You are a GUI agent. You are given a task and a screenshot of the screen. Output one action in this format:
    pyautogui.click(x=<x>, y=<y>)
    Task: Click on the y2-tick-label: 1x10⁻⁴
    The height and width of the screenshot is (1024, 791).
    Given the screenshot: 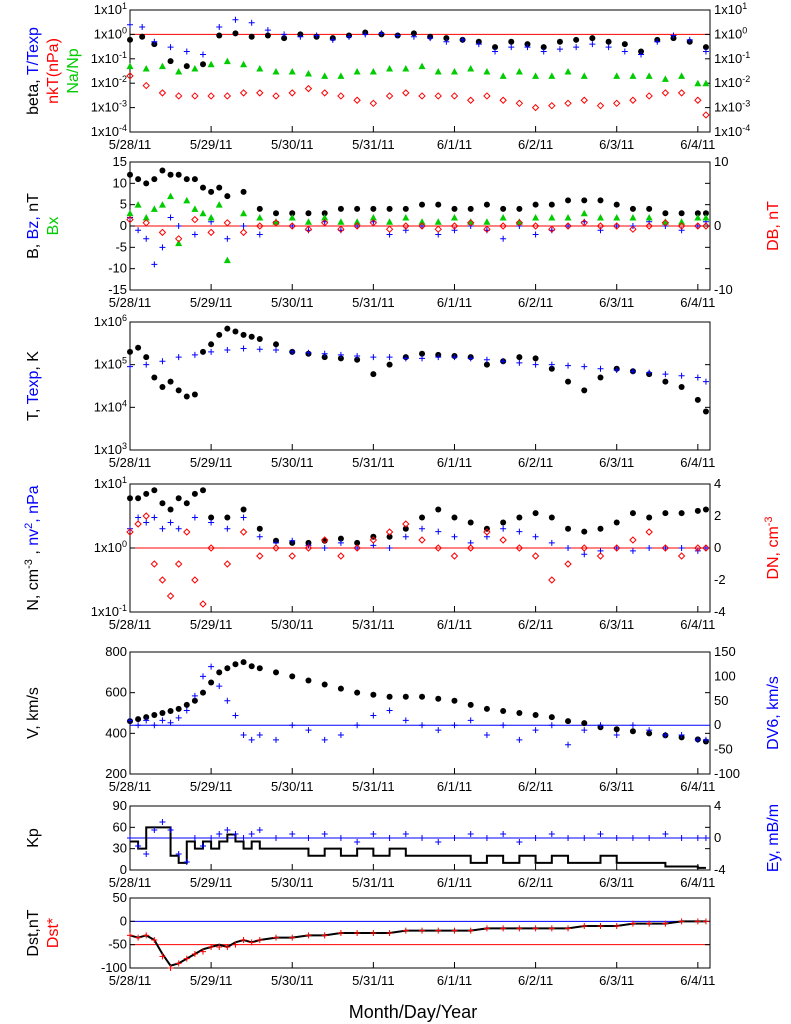 What is the action you would take?
    pyautogui.click(x=732, y=131)
    